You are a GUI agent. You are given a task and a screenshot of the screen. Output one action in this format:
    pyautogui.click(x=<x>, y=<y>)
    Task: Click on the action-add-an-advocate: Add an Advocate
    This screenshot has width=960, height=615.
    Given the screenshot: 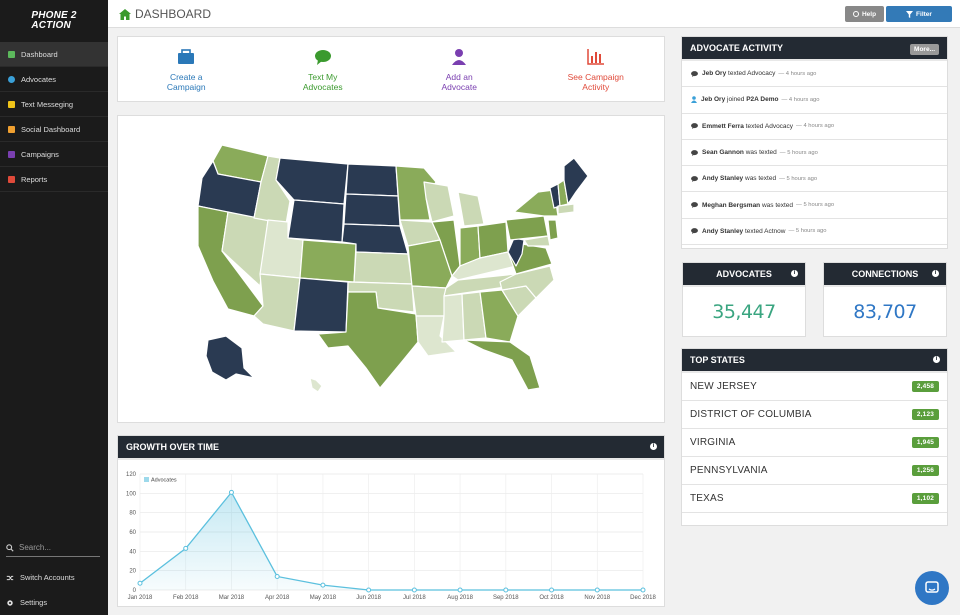 What is the action you would take?
    pyautogui.click(x=459, y=69)
    